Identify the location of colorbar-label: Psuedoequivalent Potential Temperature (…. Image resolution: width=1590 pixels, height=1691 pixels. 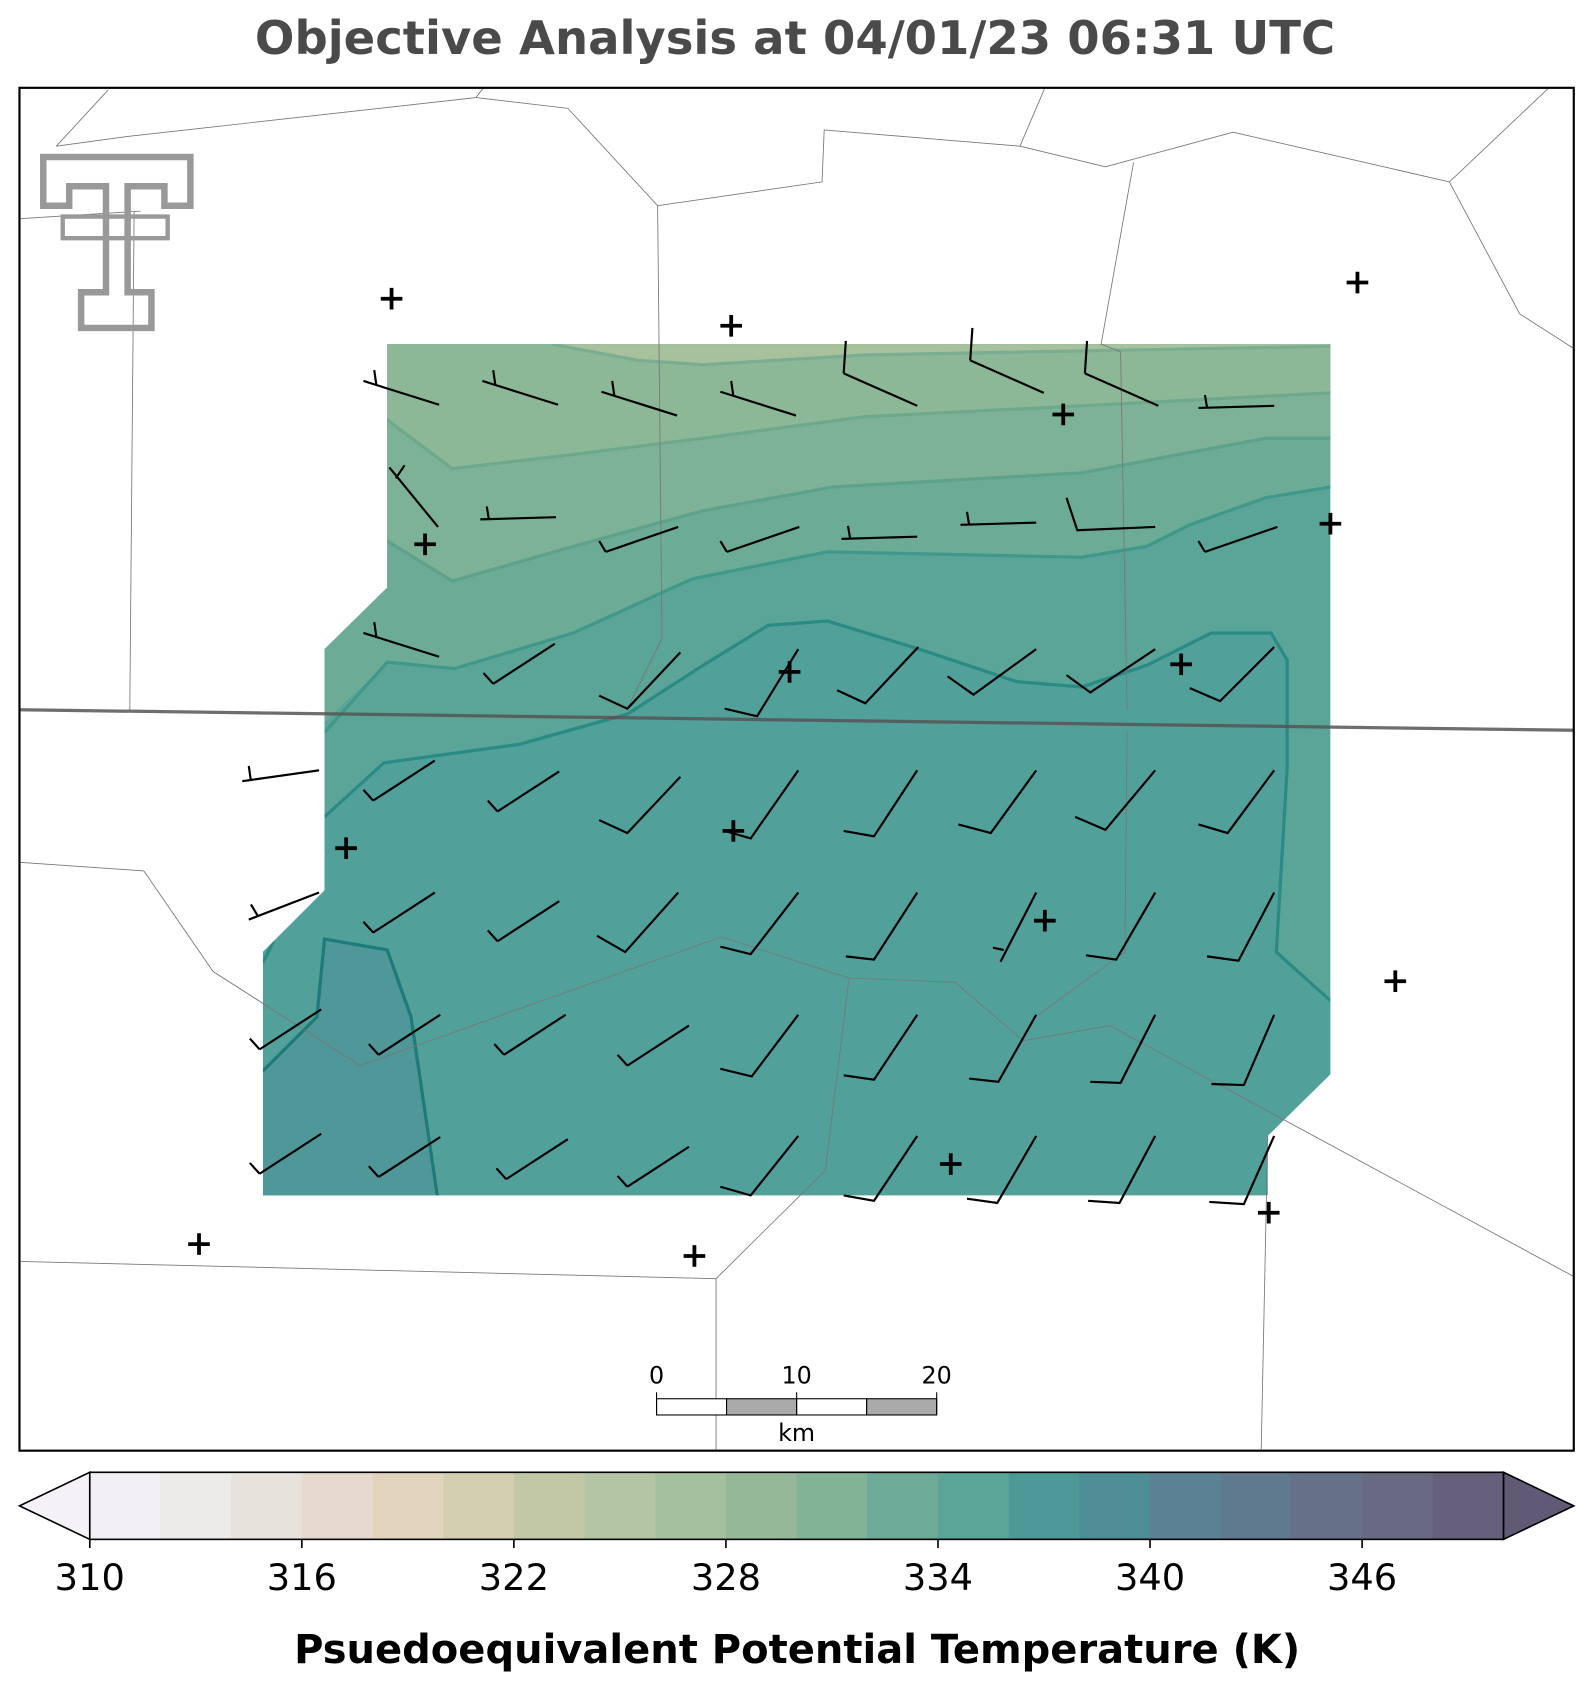
(797, 1650).